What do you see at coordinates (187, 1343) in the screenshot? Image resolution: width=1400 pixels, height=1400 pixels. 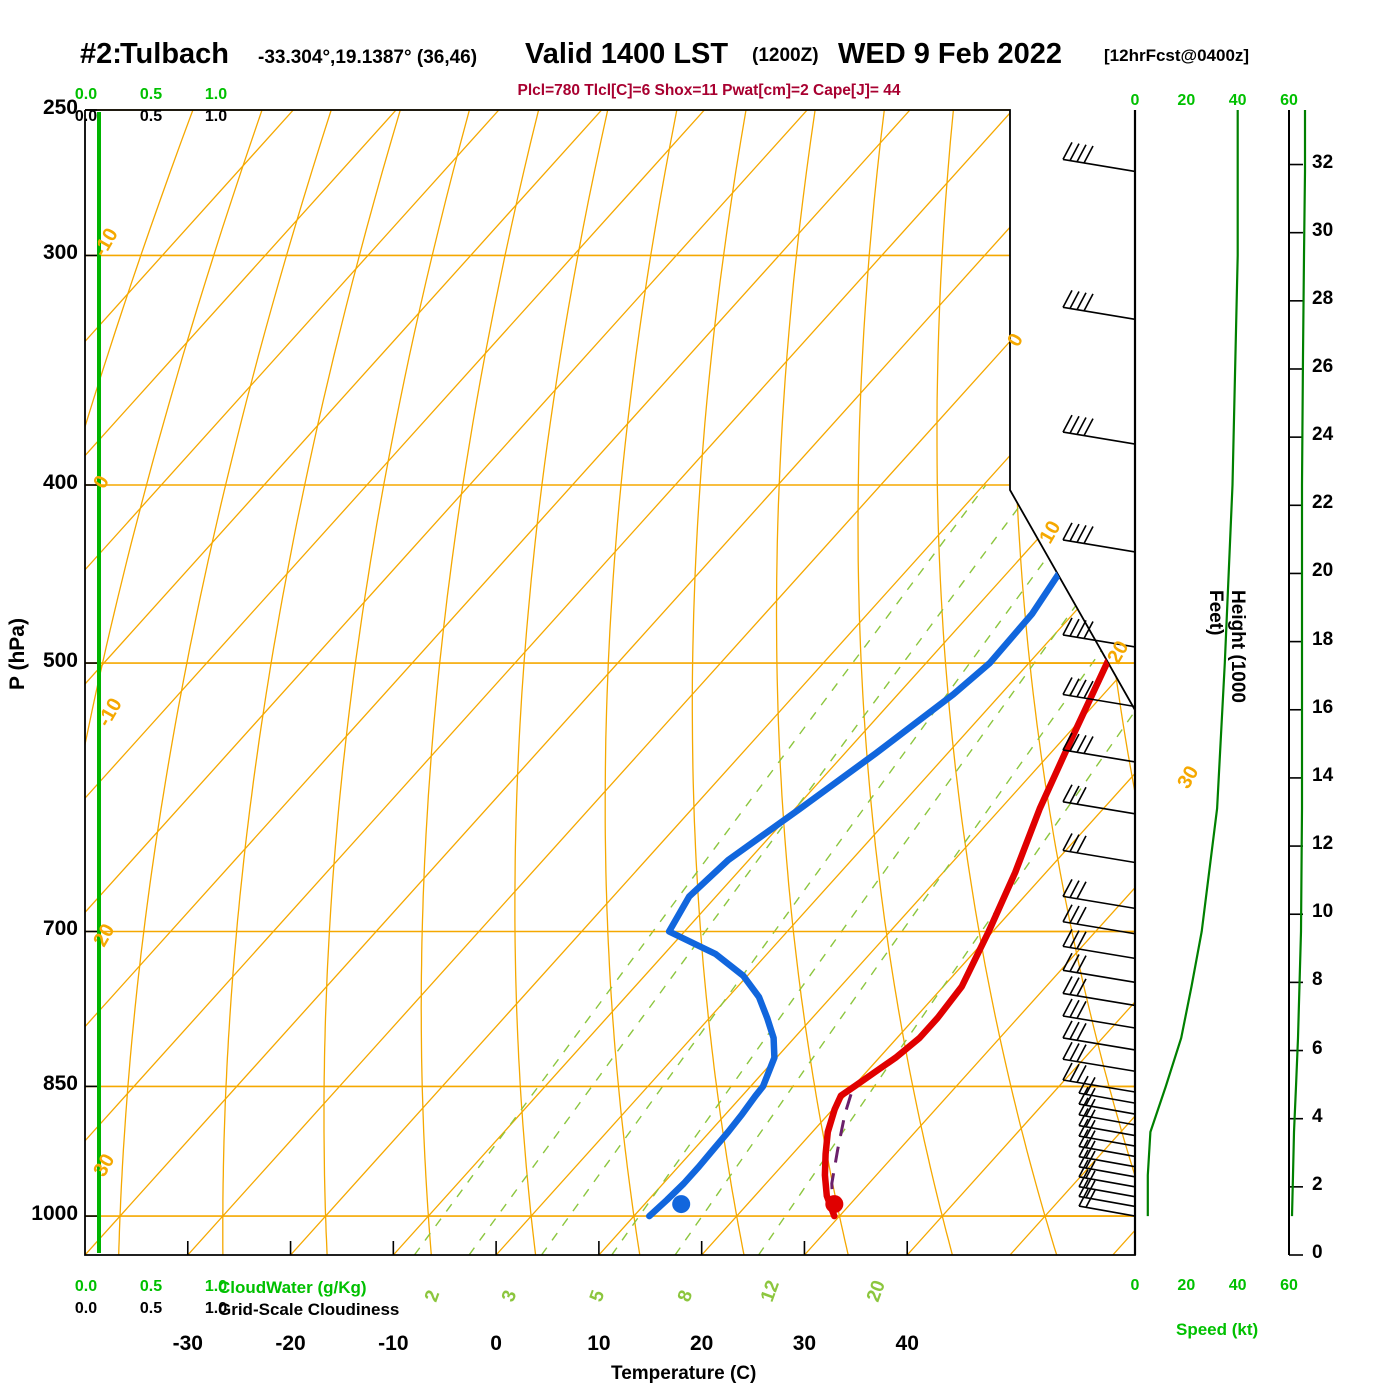 I see `temperature-tick--30: -30` at bounding box center [187, 1343].